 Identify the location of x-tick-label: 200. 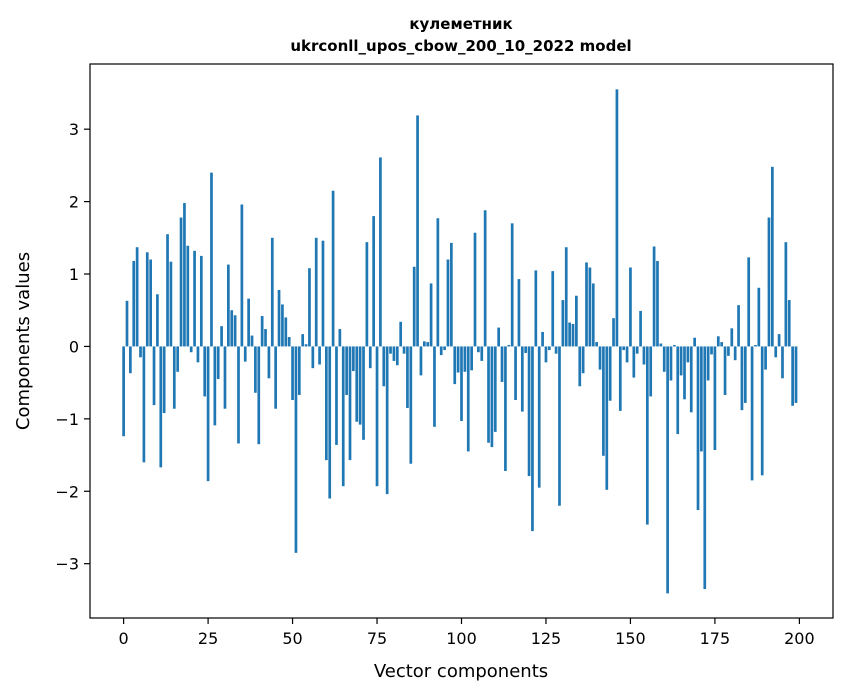
(799, 638).